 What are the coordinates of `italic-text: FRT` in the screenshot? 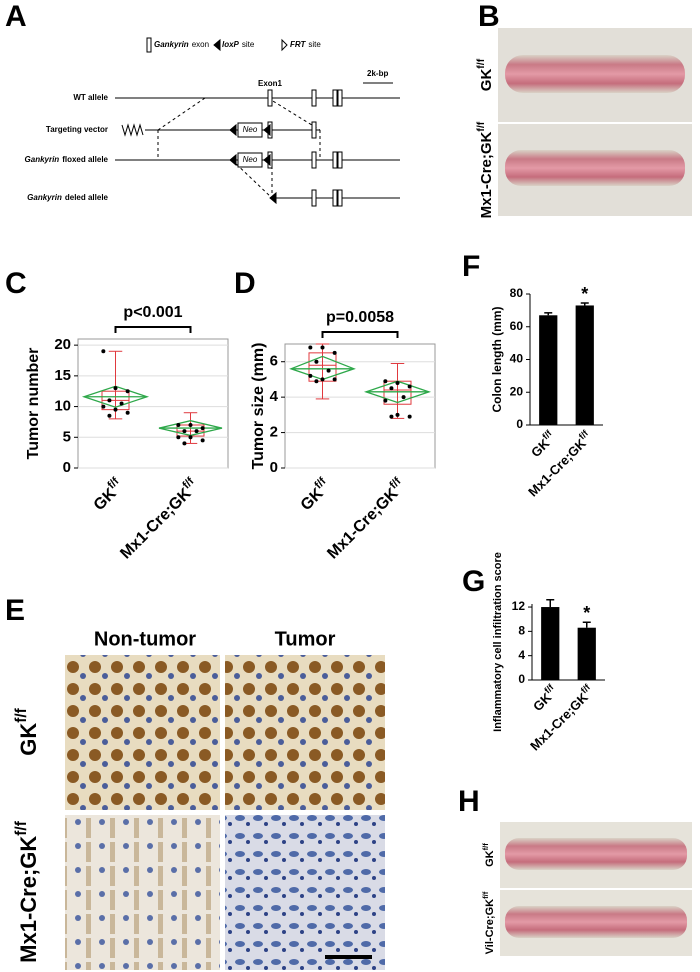 It's located at (298, 44).